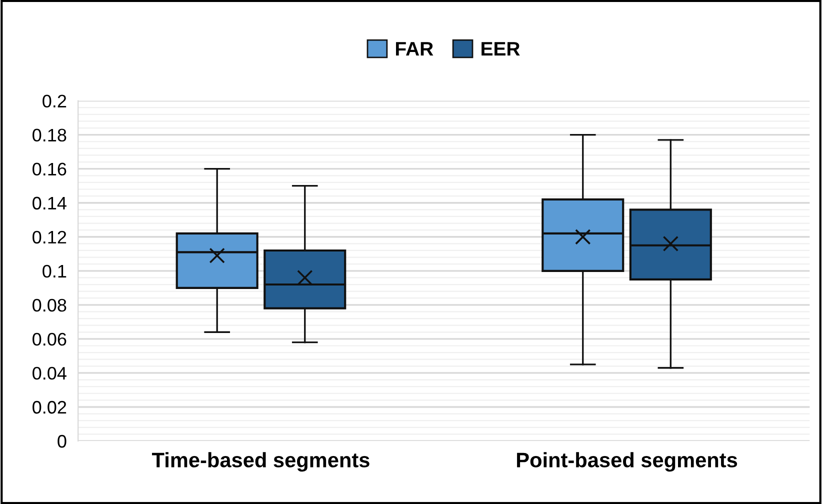 The height and width of the screenshot is (504, 822). I want to click on y-tick-label: 0.08, so click(49, 305).